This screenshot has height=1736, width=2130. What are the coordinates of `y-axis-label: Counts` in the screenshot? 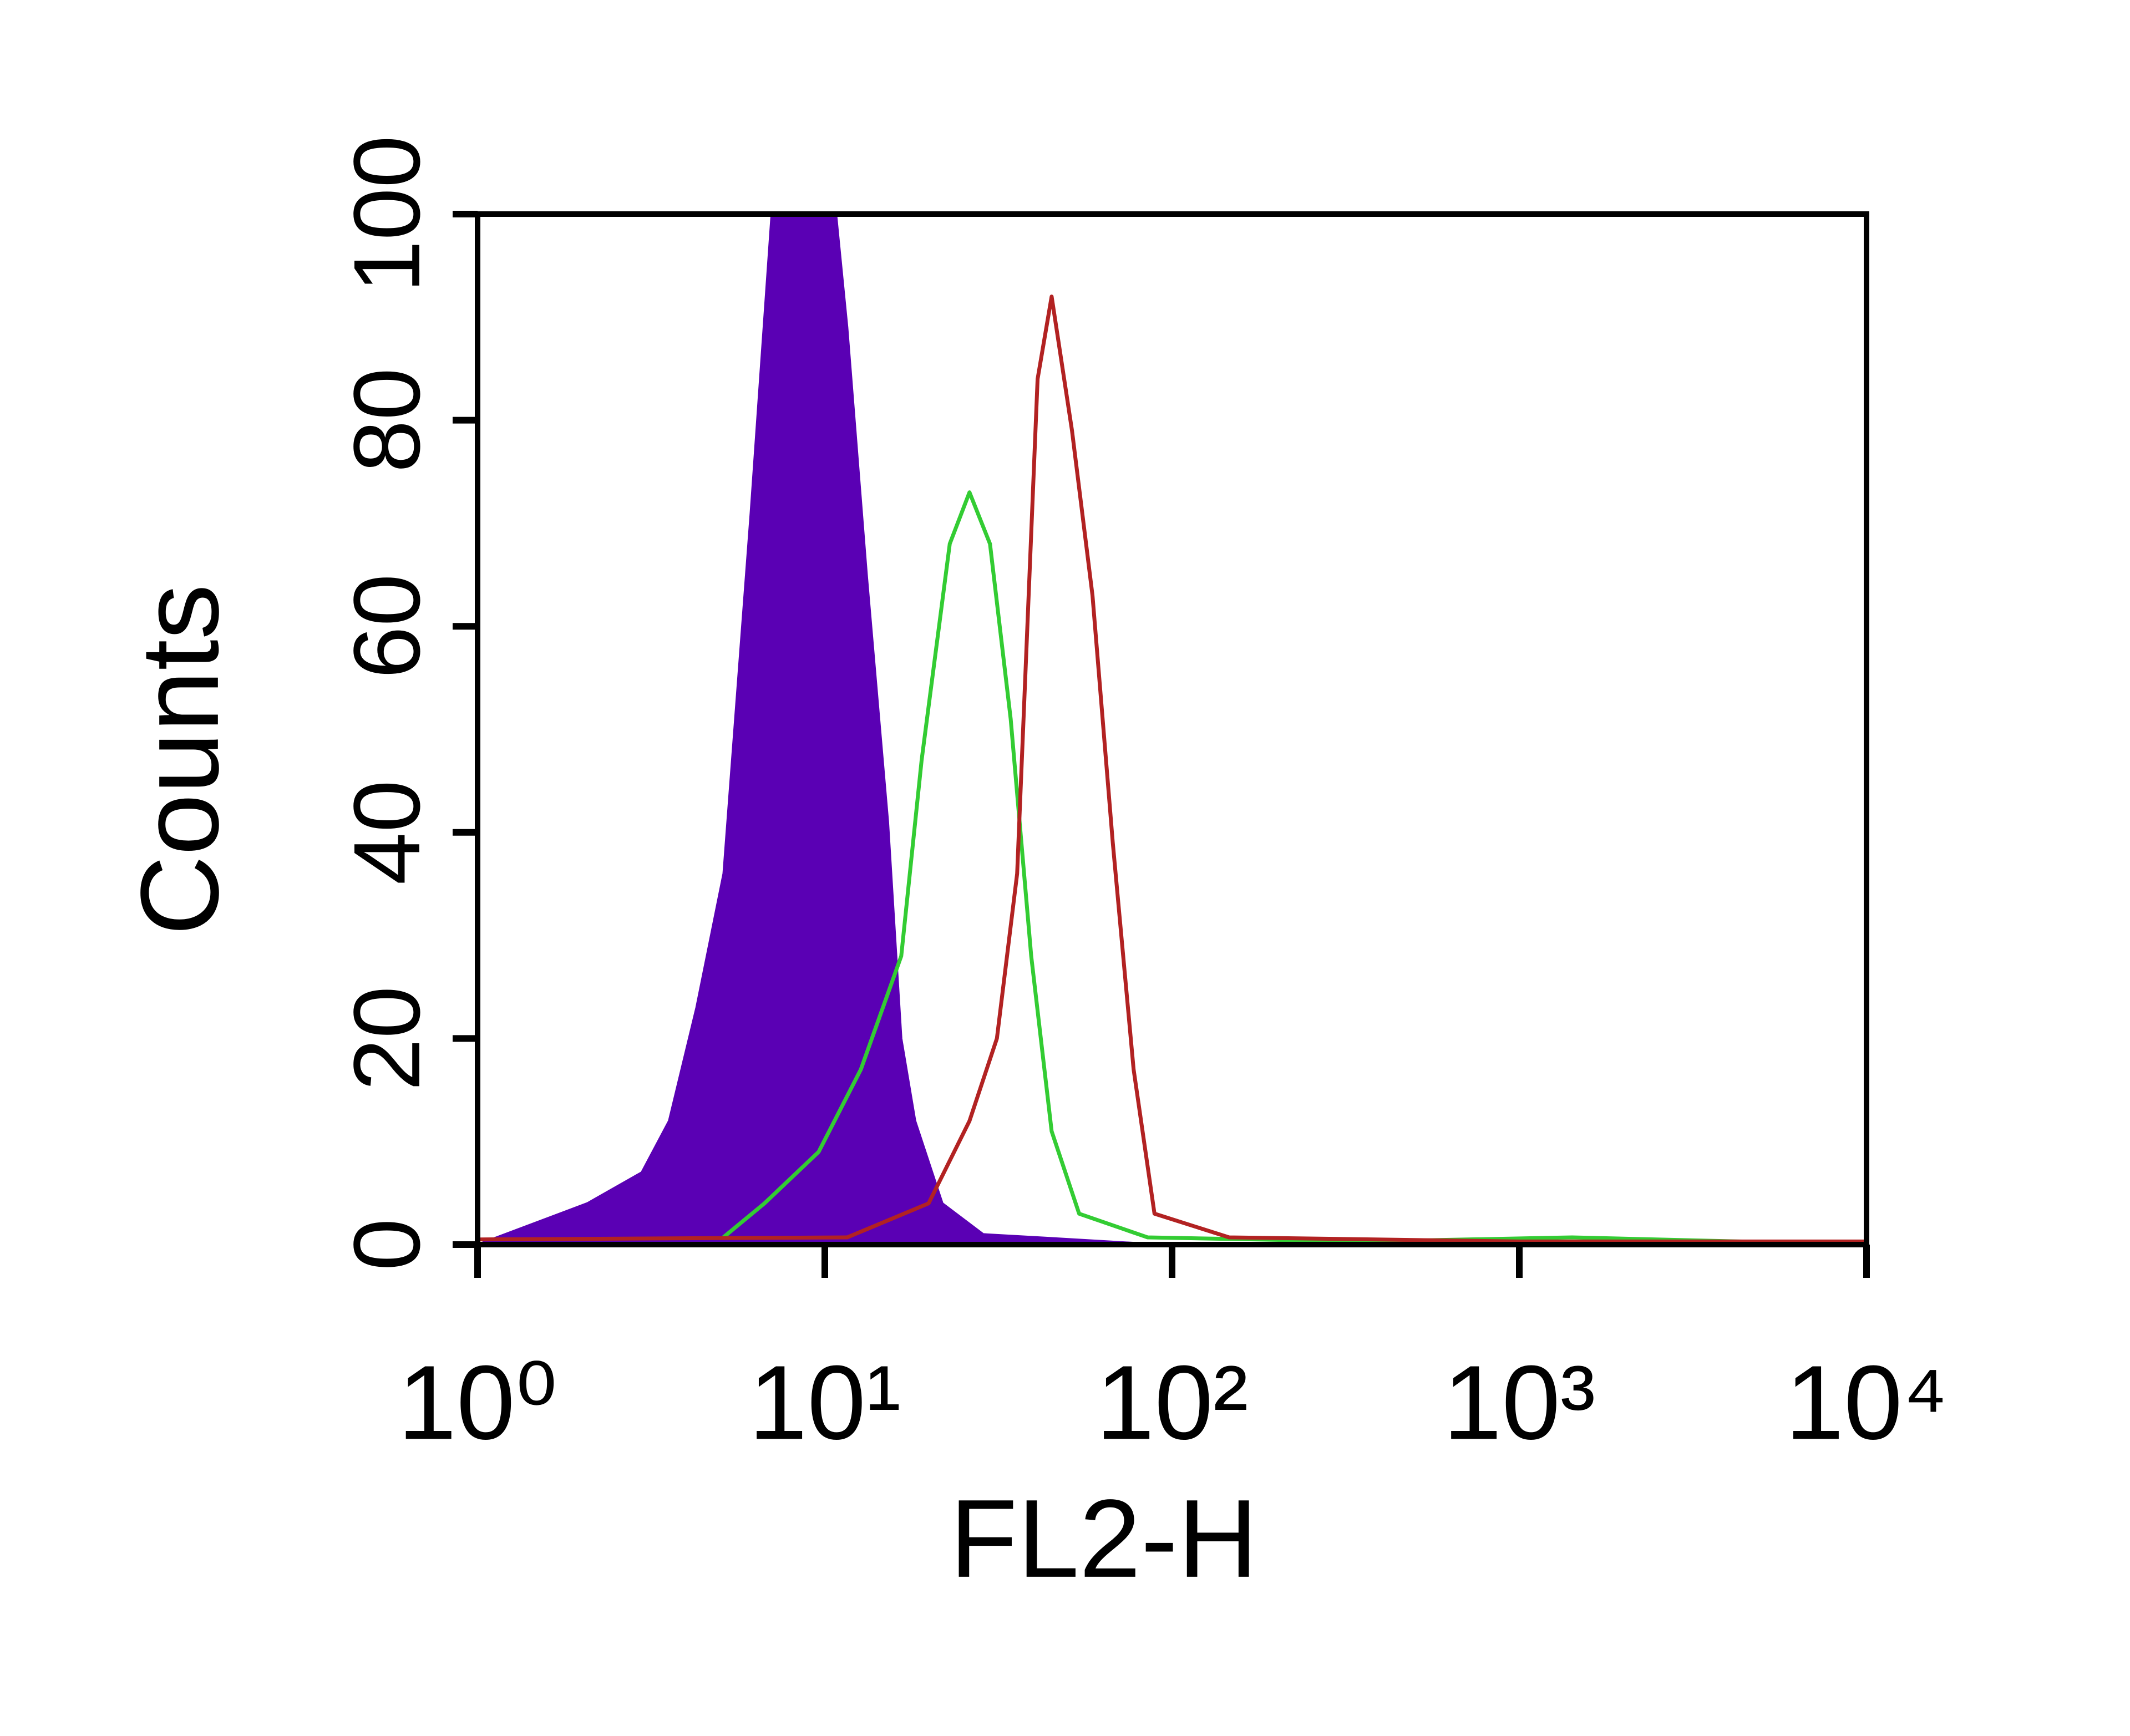 It's located at (180, 760).